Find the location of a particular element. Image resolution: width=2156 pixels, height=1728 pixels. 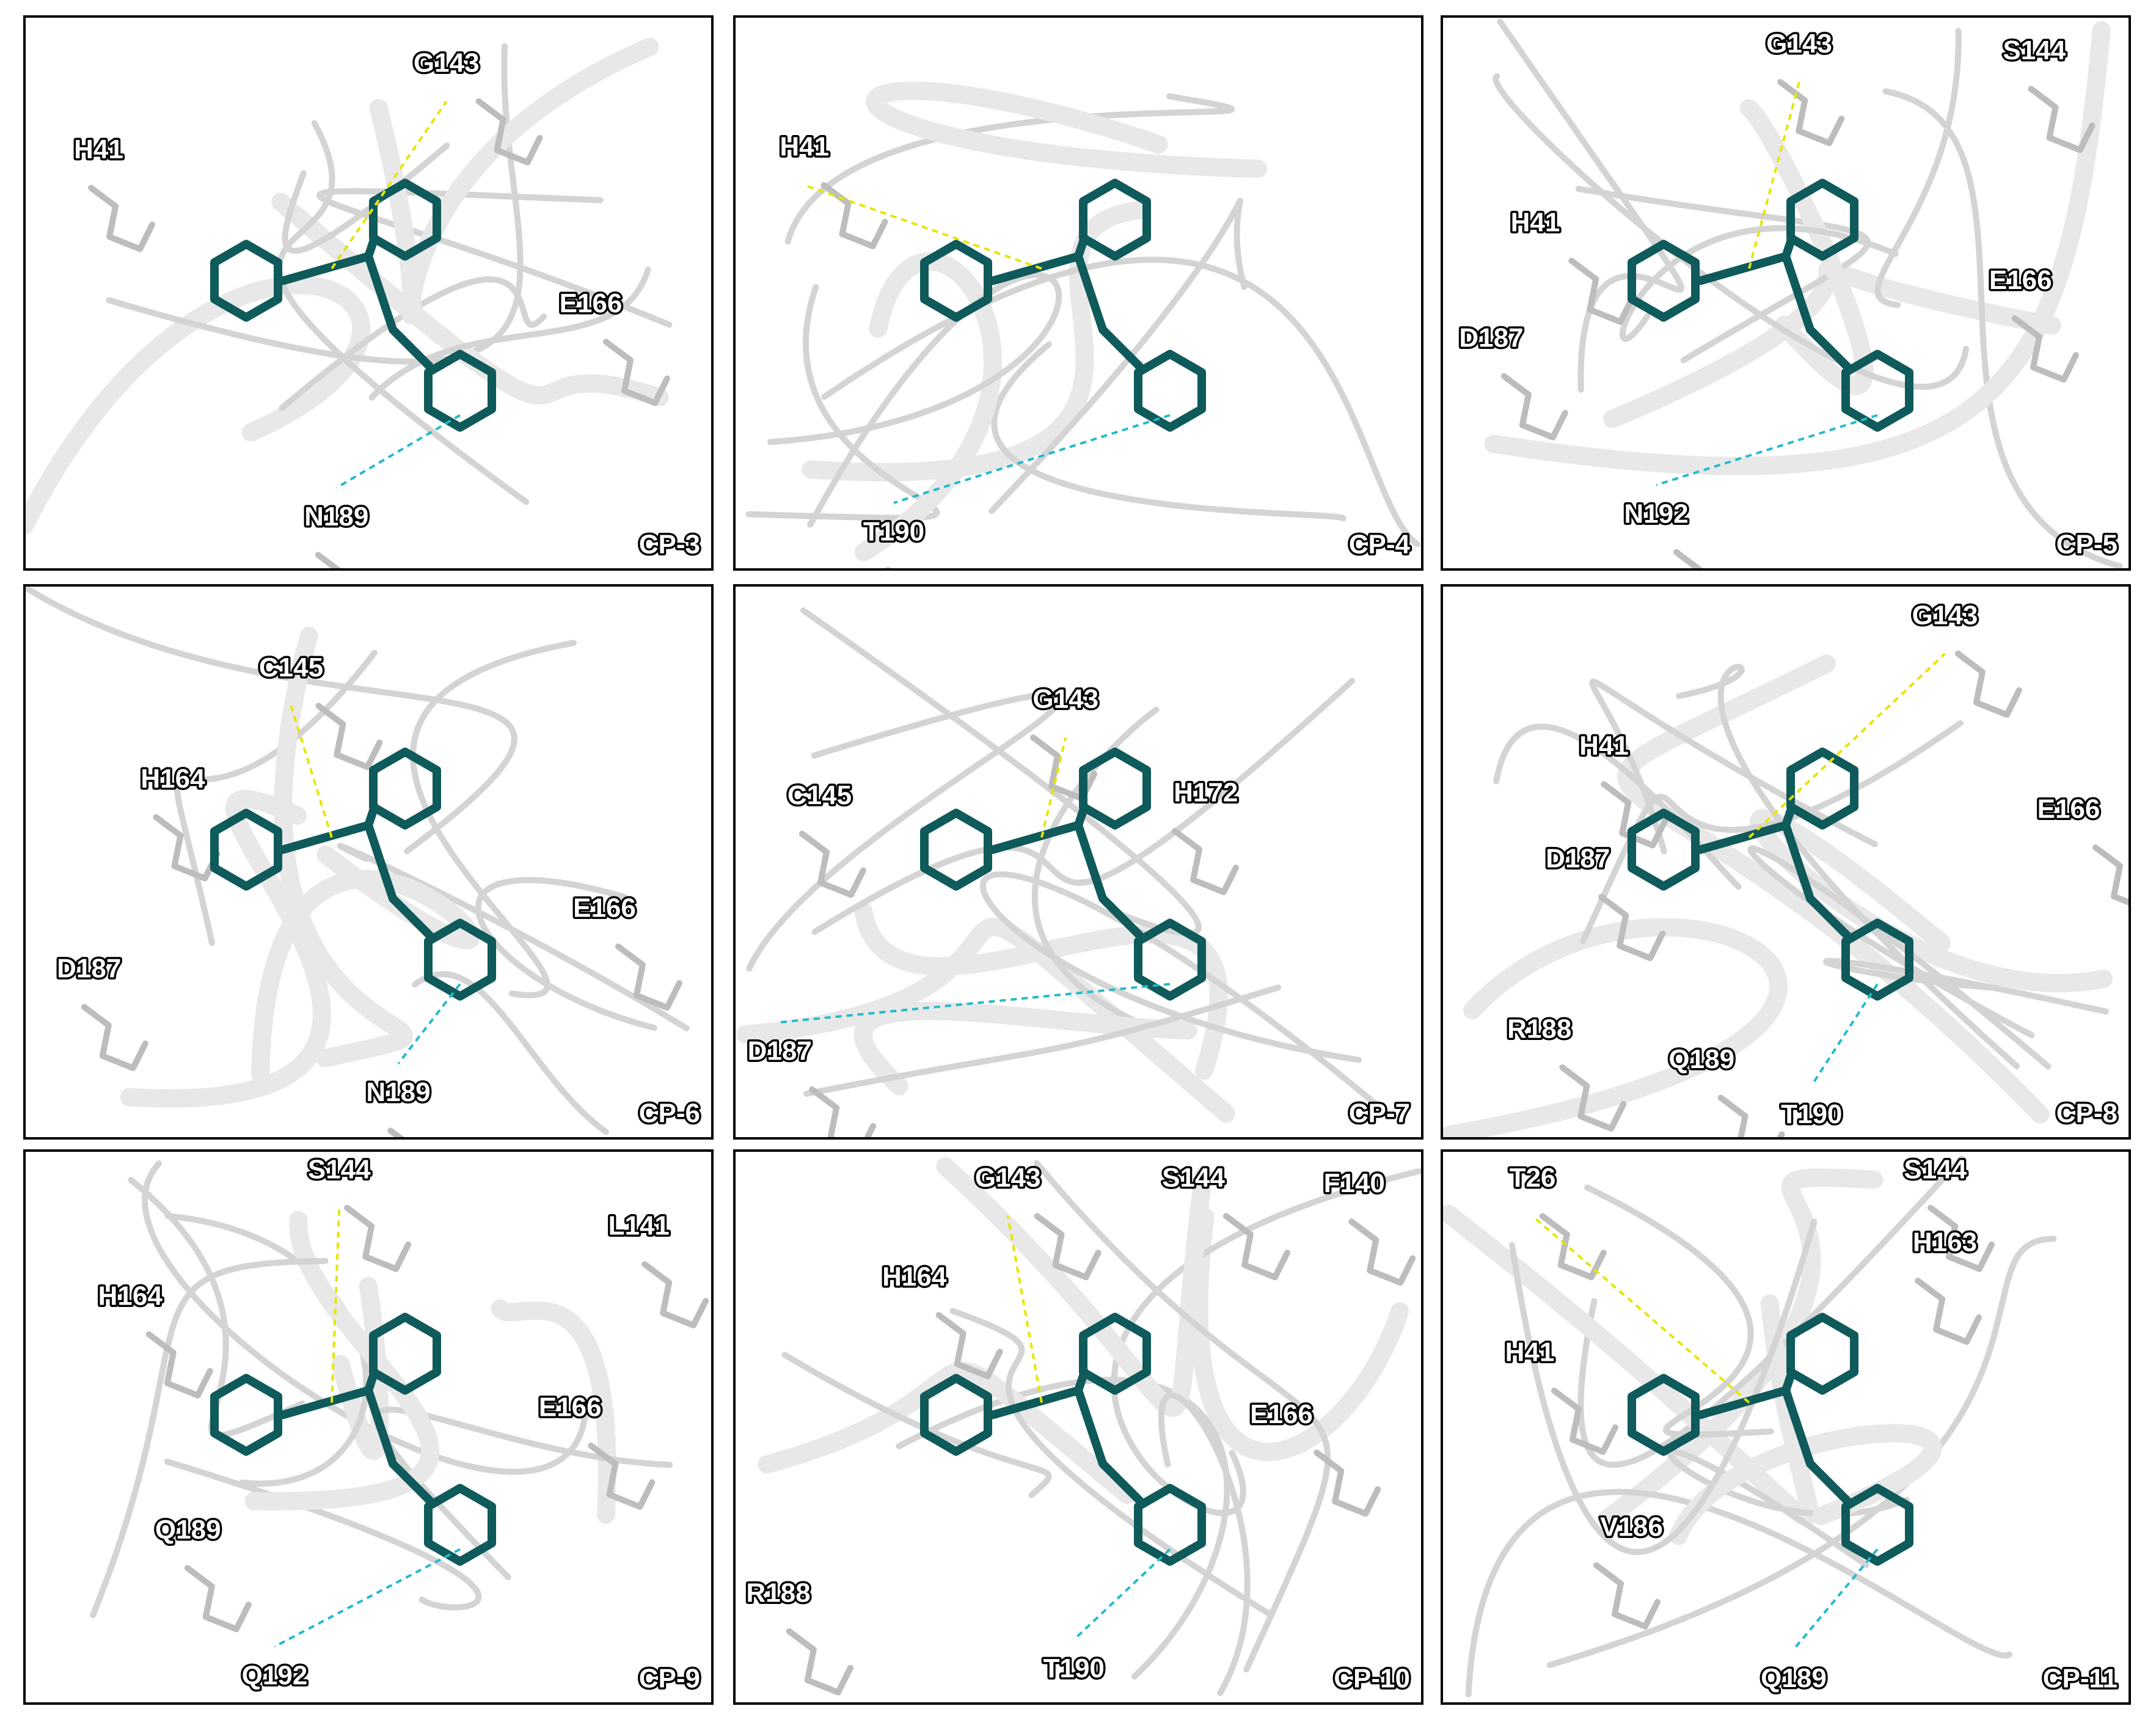

panel-label: CP-6 is located at coordinates (670, 1114).